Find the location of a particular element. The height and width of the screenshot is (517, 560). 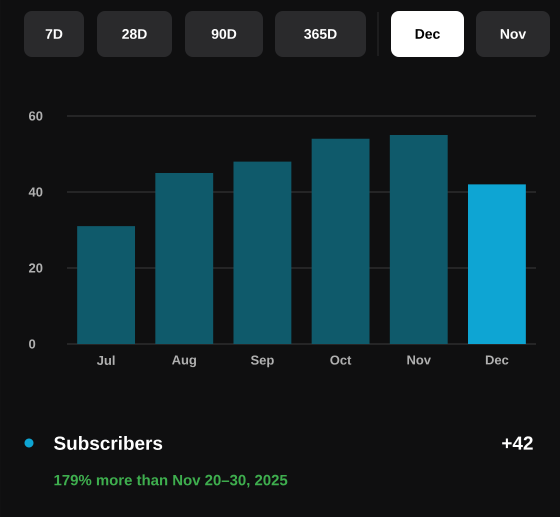

text: 90D is located at coordinates (224, 34).